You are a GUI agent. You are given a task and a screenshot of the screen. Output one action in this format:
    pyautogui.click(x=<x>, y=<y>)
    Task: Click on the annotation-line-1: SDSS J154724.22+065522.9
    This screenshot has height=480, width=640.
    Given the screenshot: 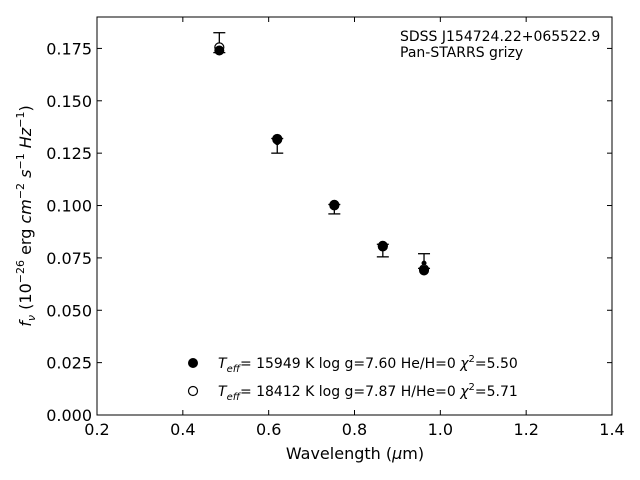 What is the action you would take?
    pyautogui.click(x=500, y=37)
    